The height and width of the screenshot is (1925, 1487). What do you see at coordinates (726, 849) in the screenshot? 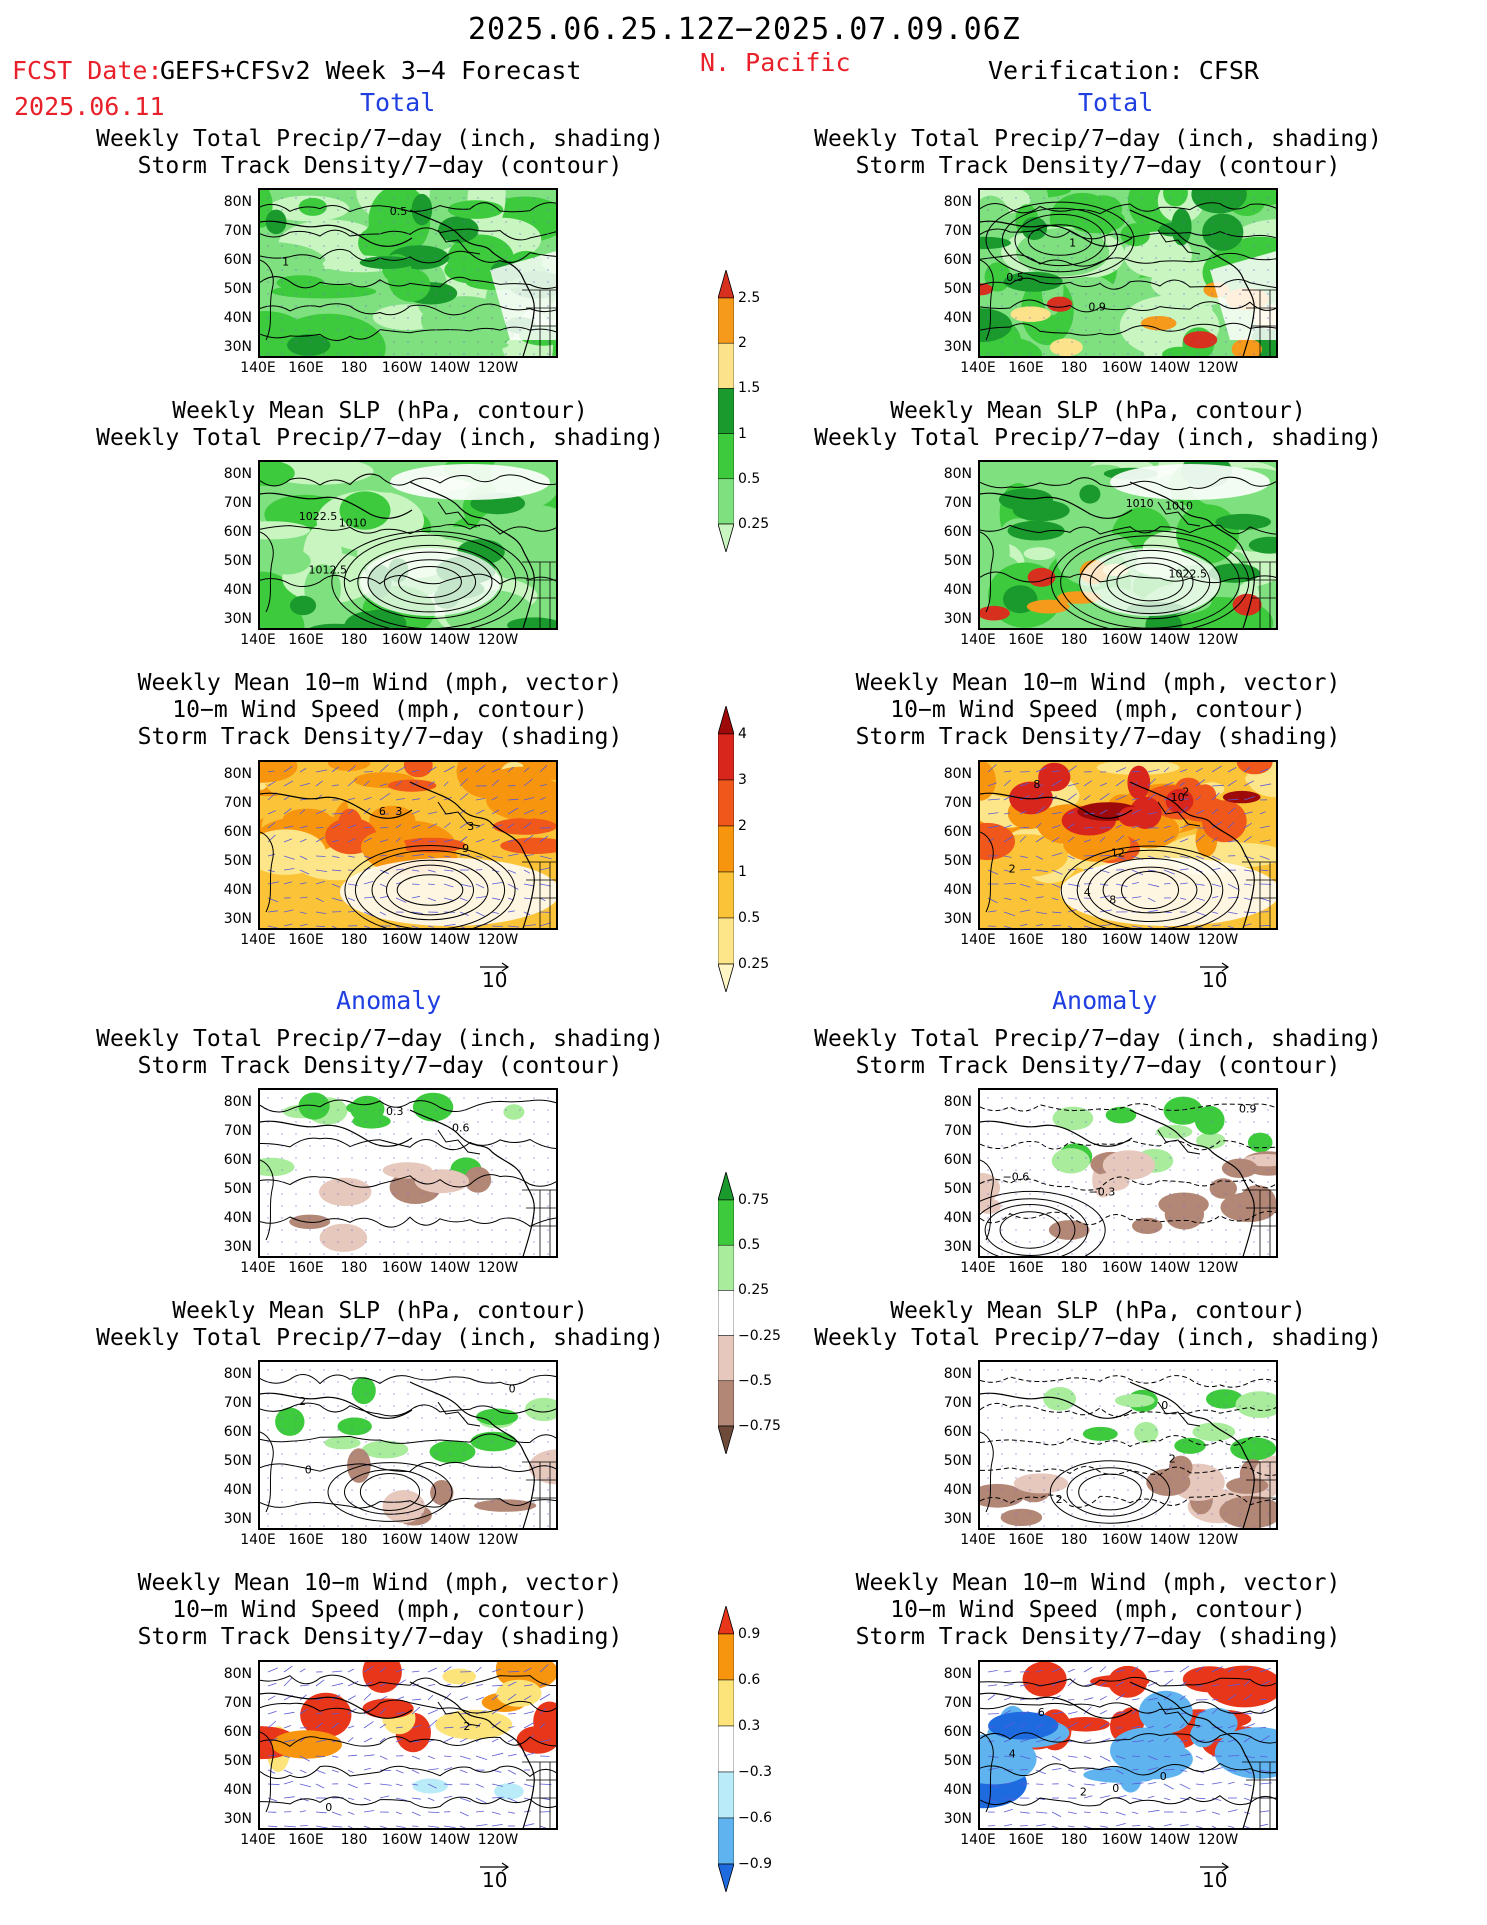
I see `colorbar-storm-total` at bounding box center [726, 849].